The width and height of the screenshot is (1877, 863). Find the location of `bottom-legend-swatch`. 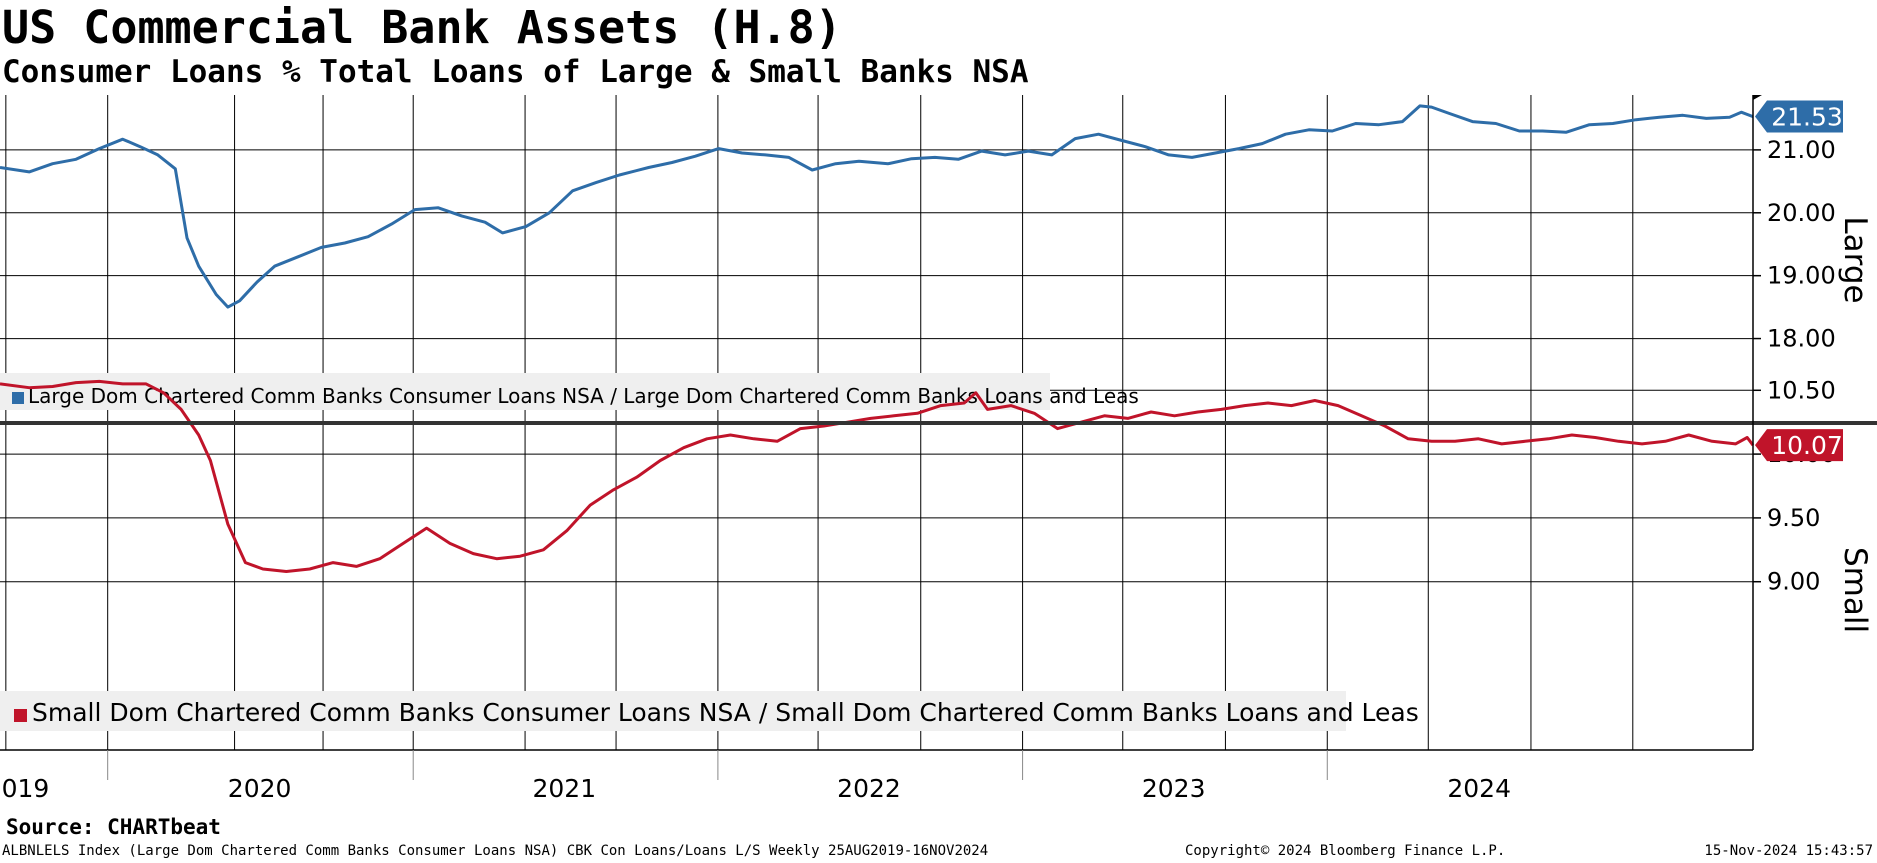

bottom-legend-swatch is located at coordinates (20, 715).